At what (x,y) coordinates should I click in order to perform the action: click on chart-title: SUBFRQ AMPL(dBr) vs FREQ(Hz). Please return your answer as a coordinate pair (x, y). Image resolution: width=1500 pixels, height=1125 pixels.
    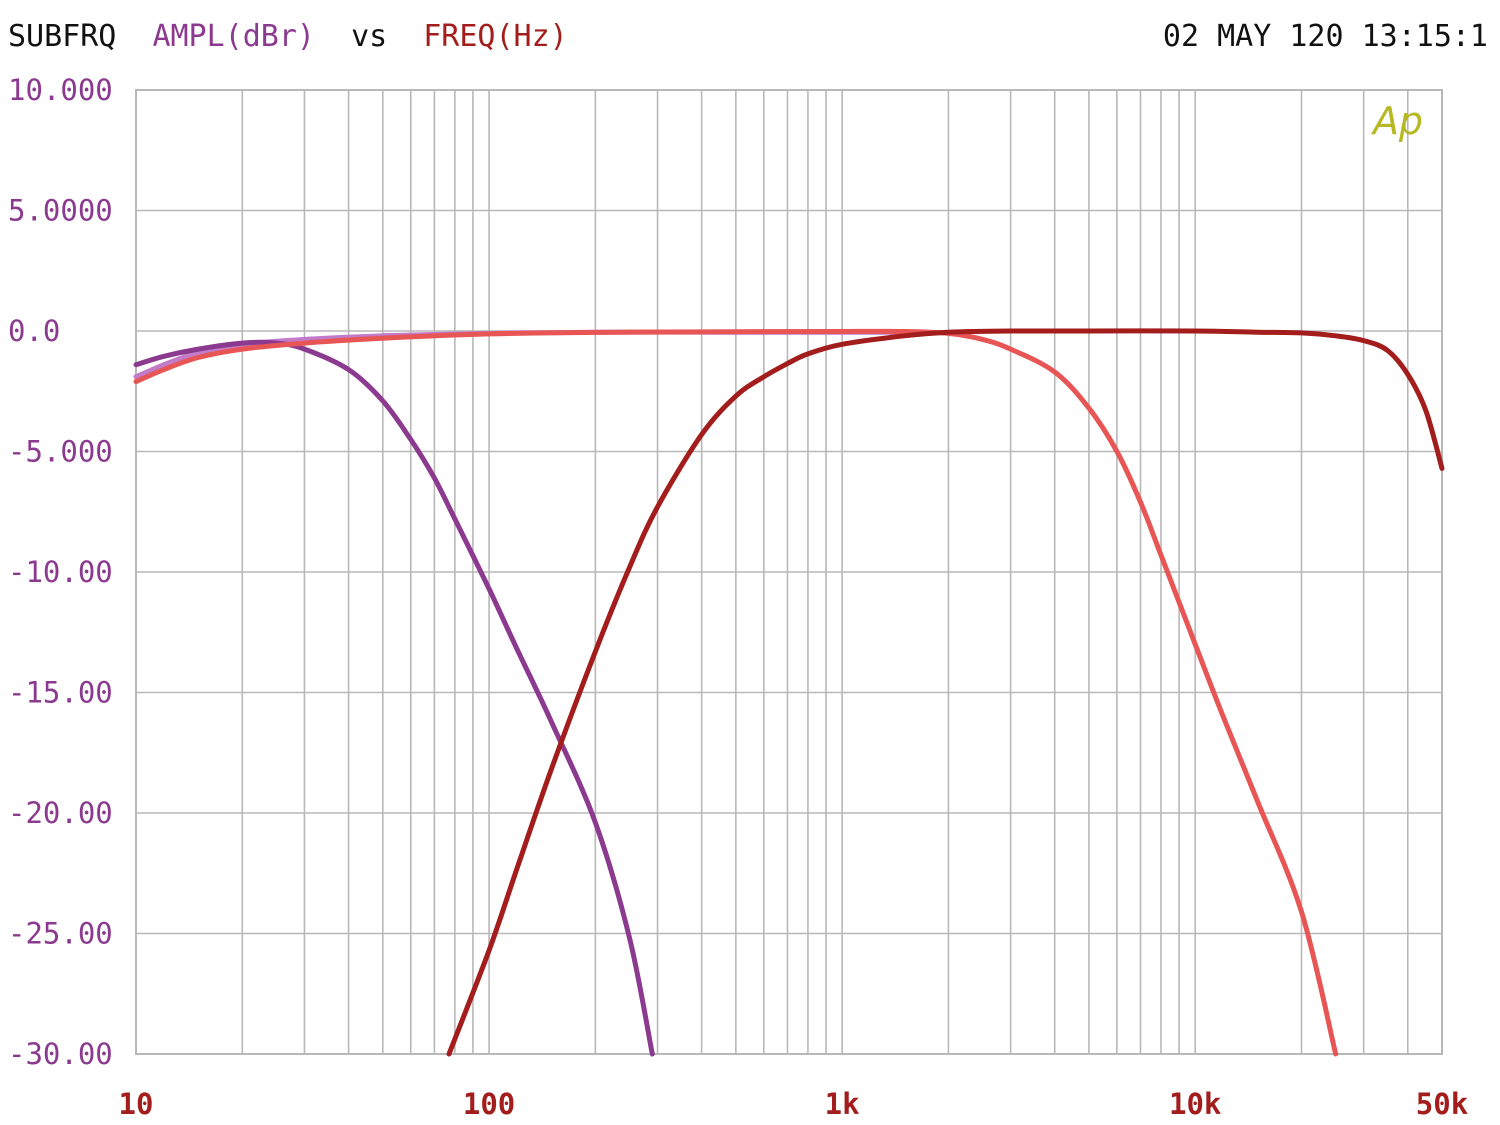
    Looking at the image, I should click on (288, 36).